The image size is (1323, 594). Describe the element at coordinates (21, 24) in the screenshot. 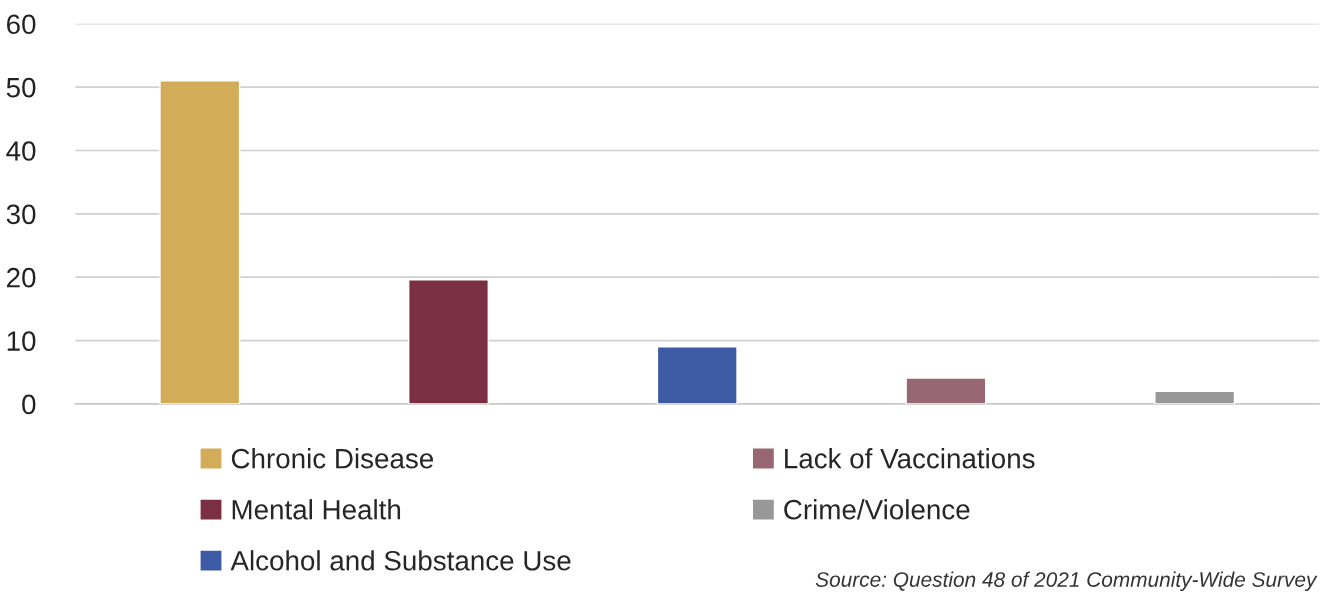

I see `y-tick-label: 60` at that location.